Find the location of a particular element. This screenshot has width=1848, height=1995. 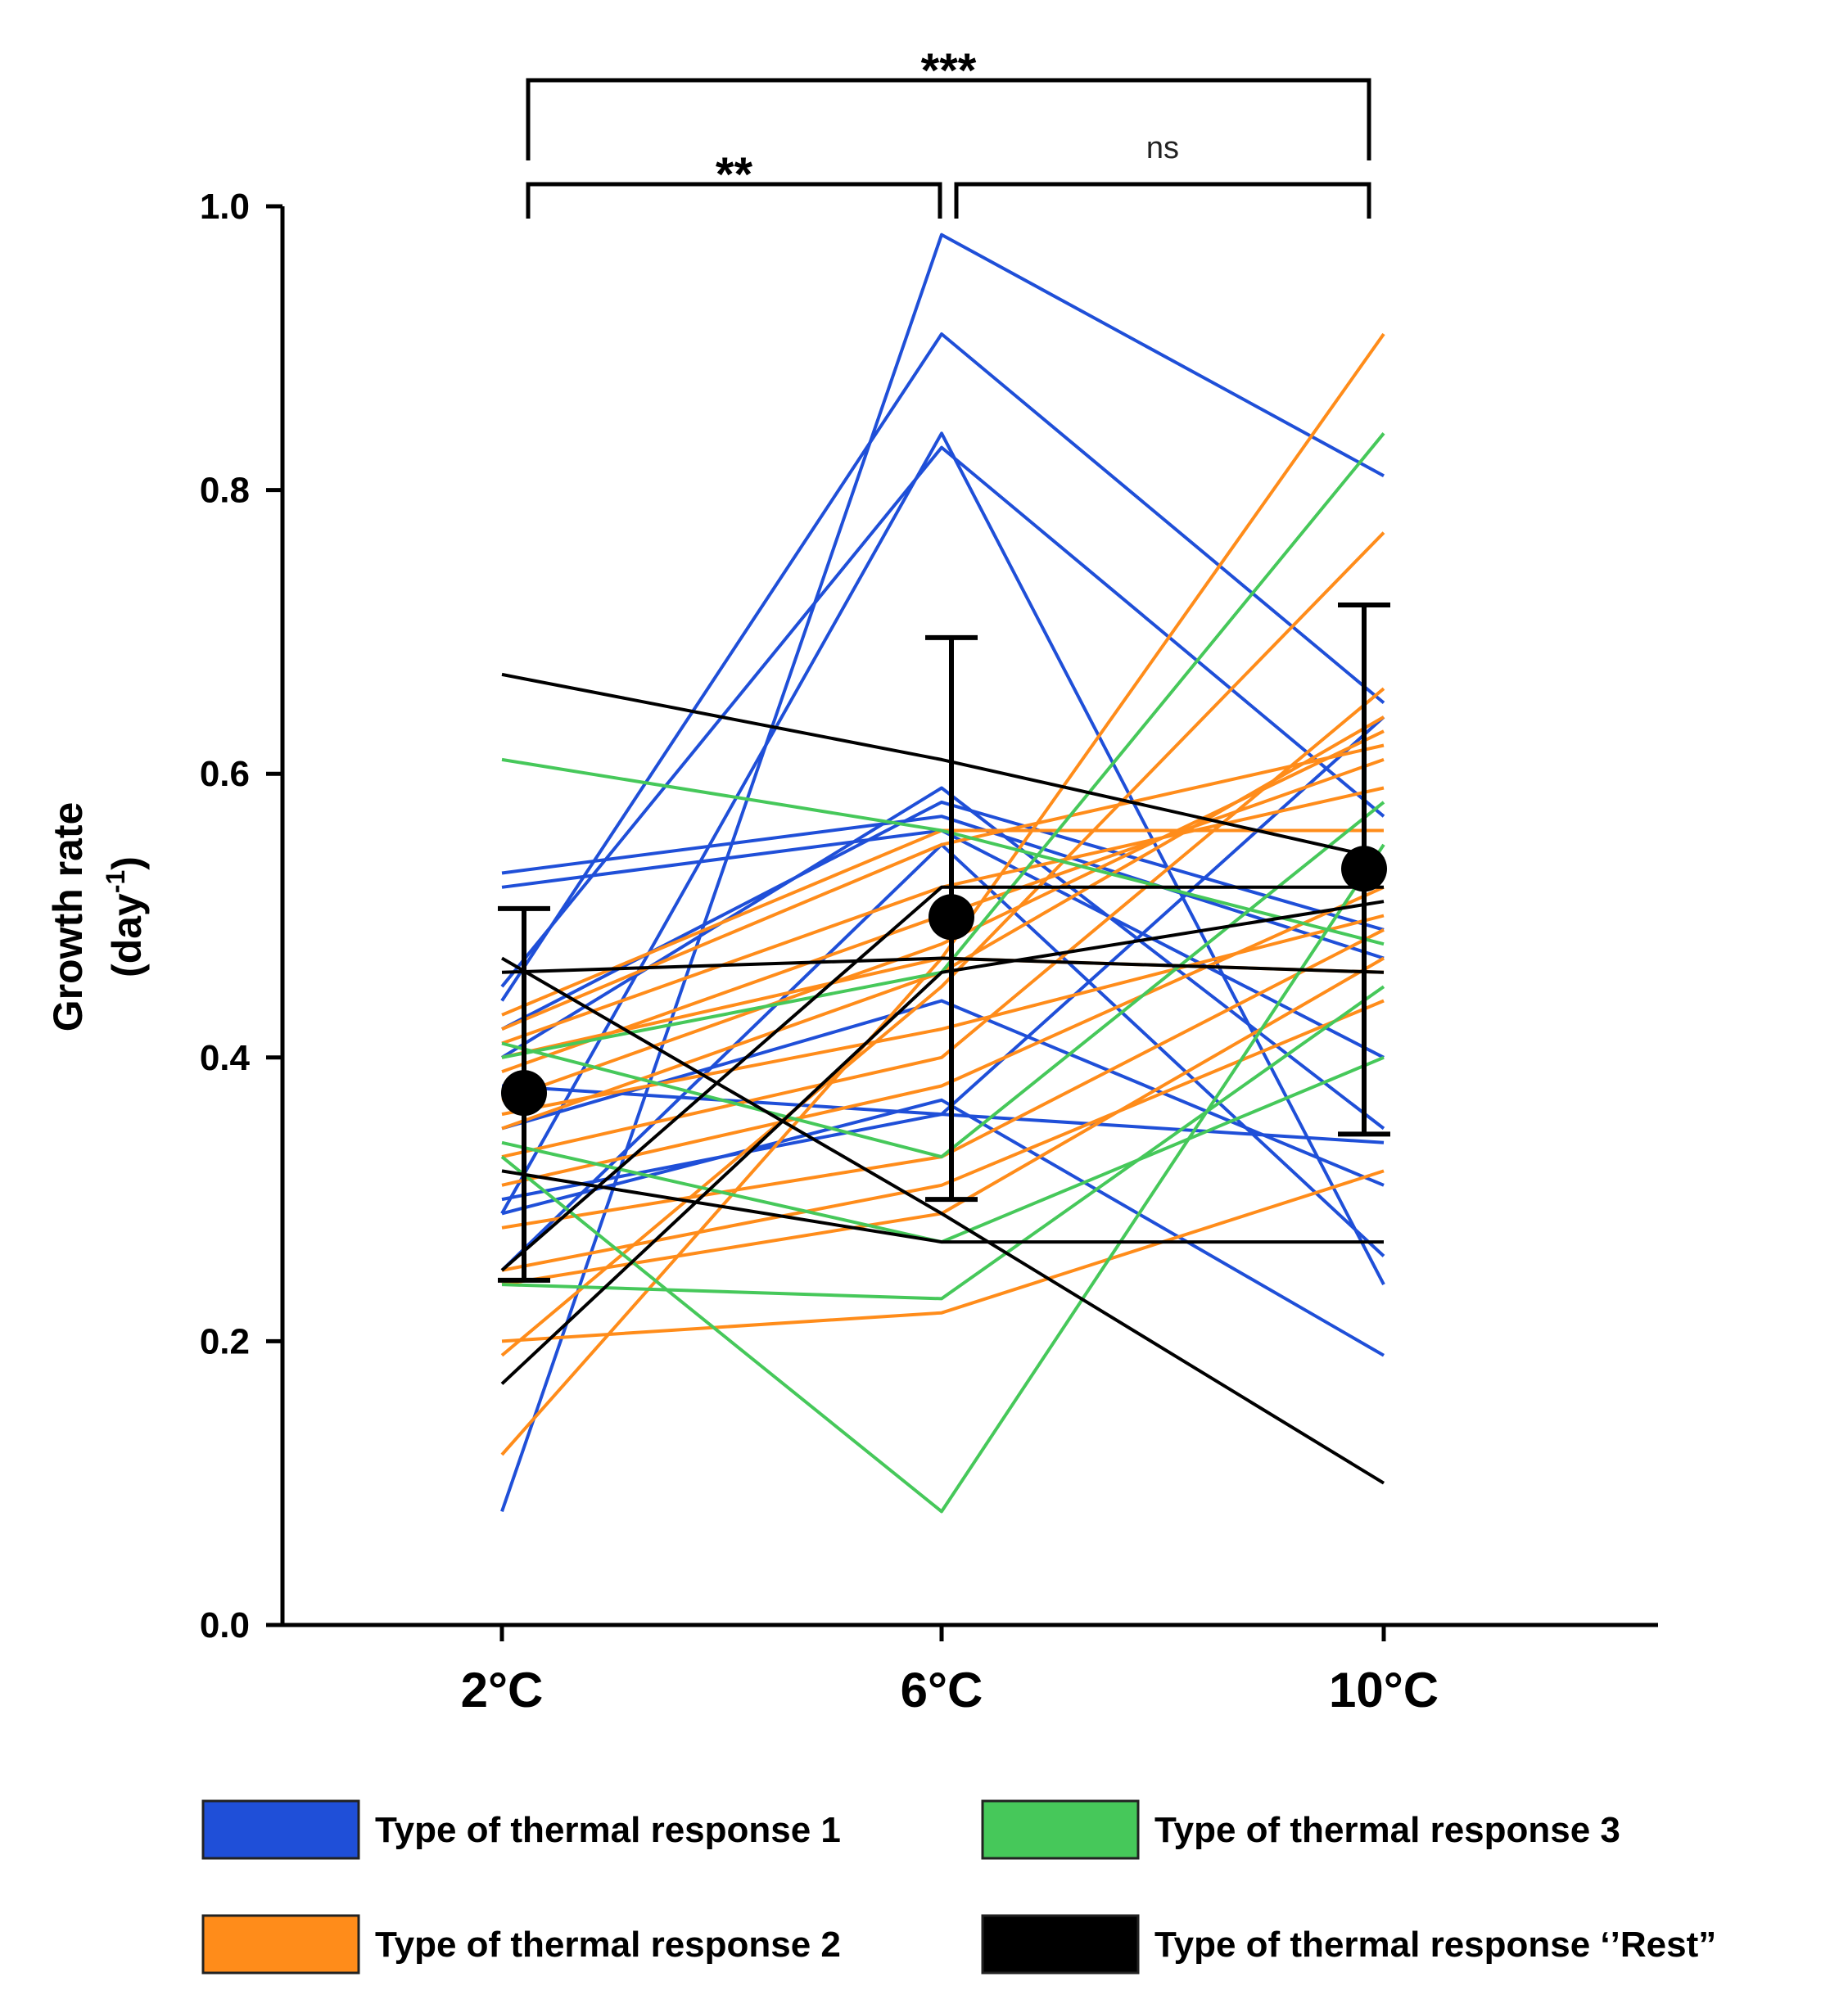

x-ticks: 2°C 6°C 10°C is located at coordinates (950, 1671).